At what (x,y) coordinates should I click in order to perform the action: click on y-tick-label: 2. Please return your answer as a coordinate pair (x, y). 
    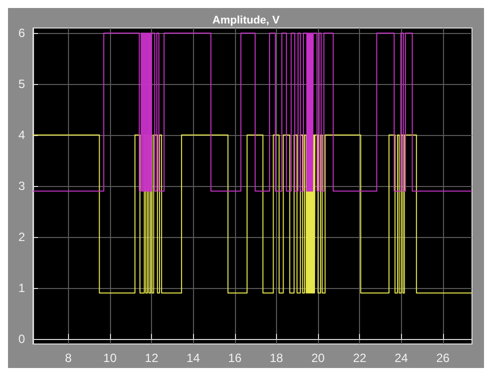
    Looking at the image, I should click on (22, 237).